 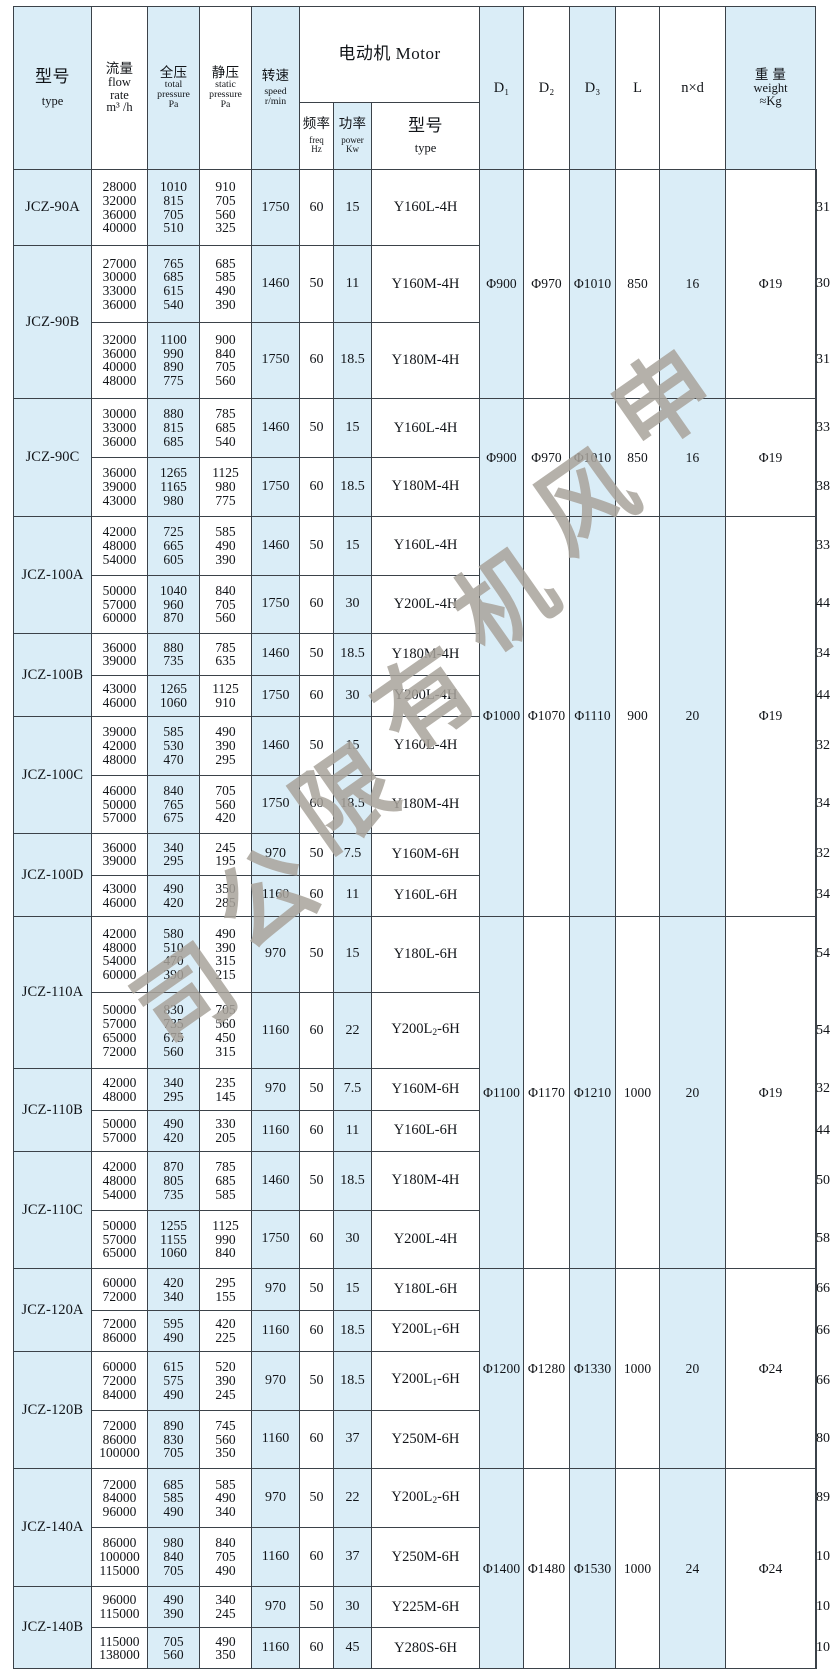 What do you see at coordinates (52, 457) in the screenshot?
I see `model-label: JCZ-90C` at bounding box center [52, 457].